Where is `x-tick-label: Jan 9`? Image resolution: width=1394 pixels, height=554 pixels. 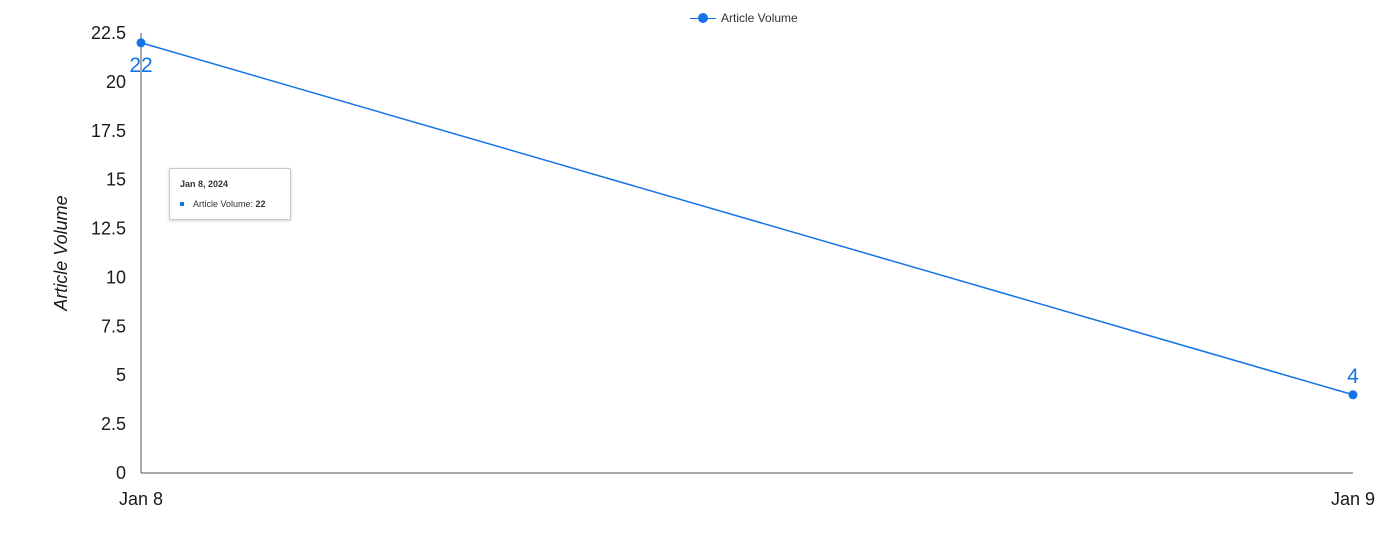
x-tick-label: Jan 9 is located at coordinates (1353, 499).